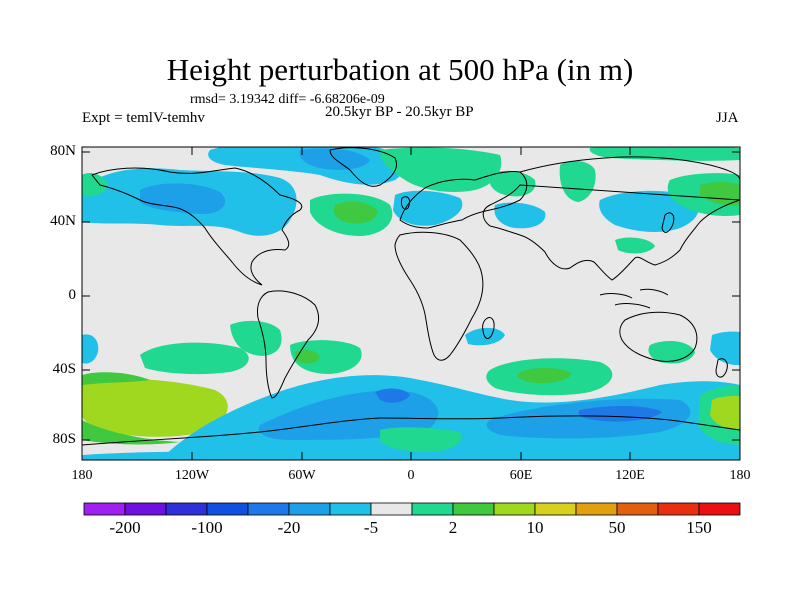 The width and height of the screenshot is (800, 600). I want to click on coastline-north-america, so click(197, 226).